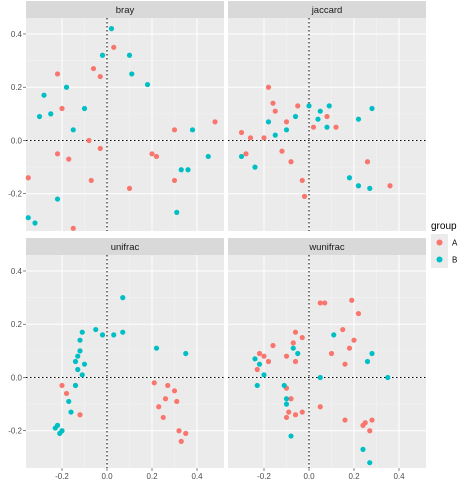  I want to click on facet-title-wunifrac: wunifrac, so click(326, 247).